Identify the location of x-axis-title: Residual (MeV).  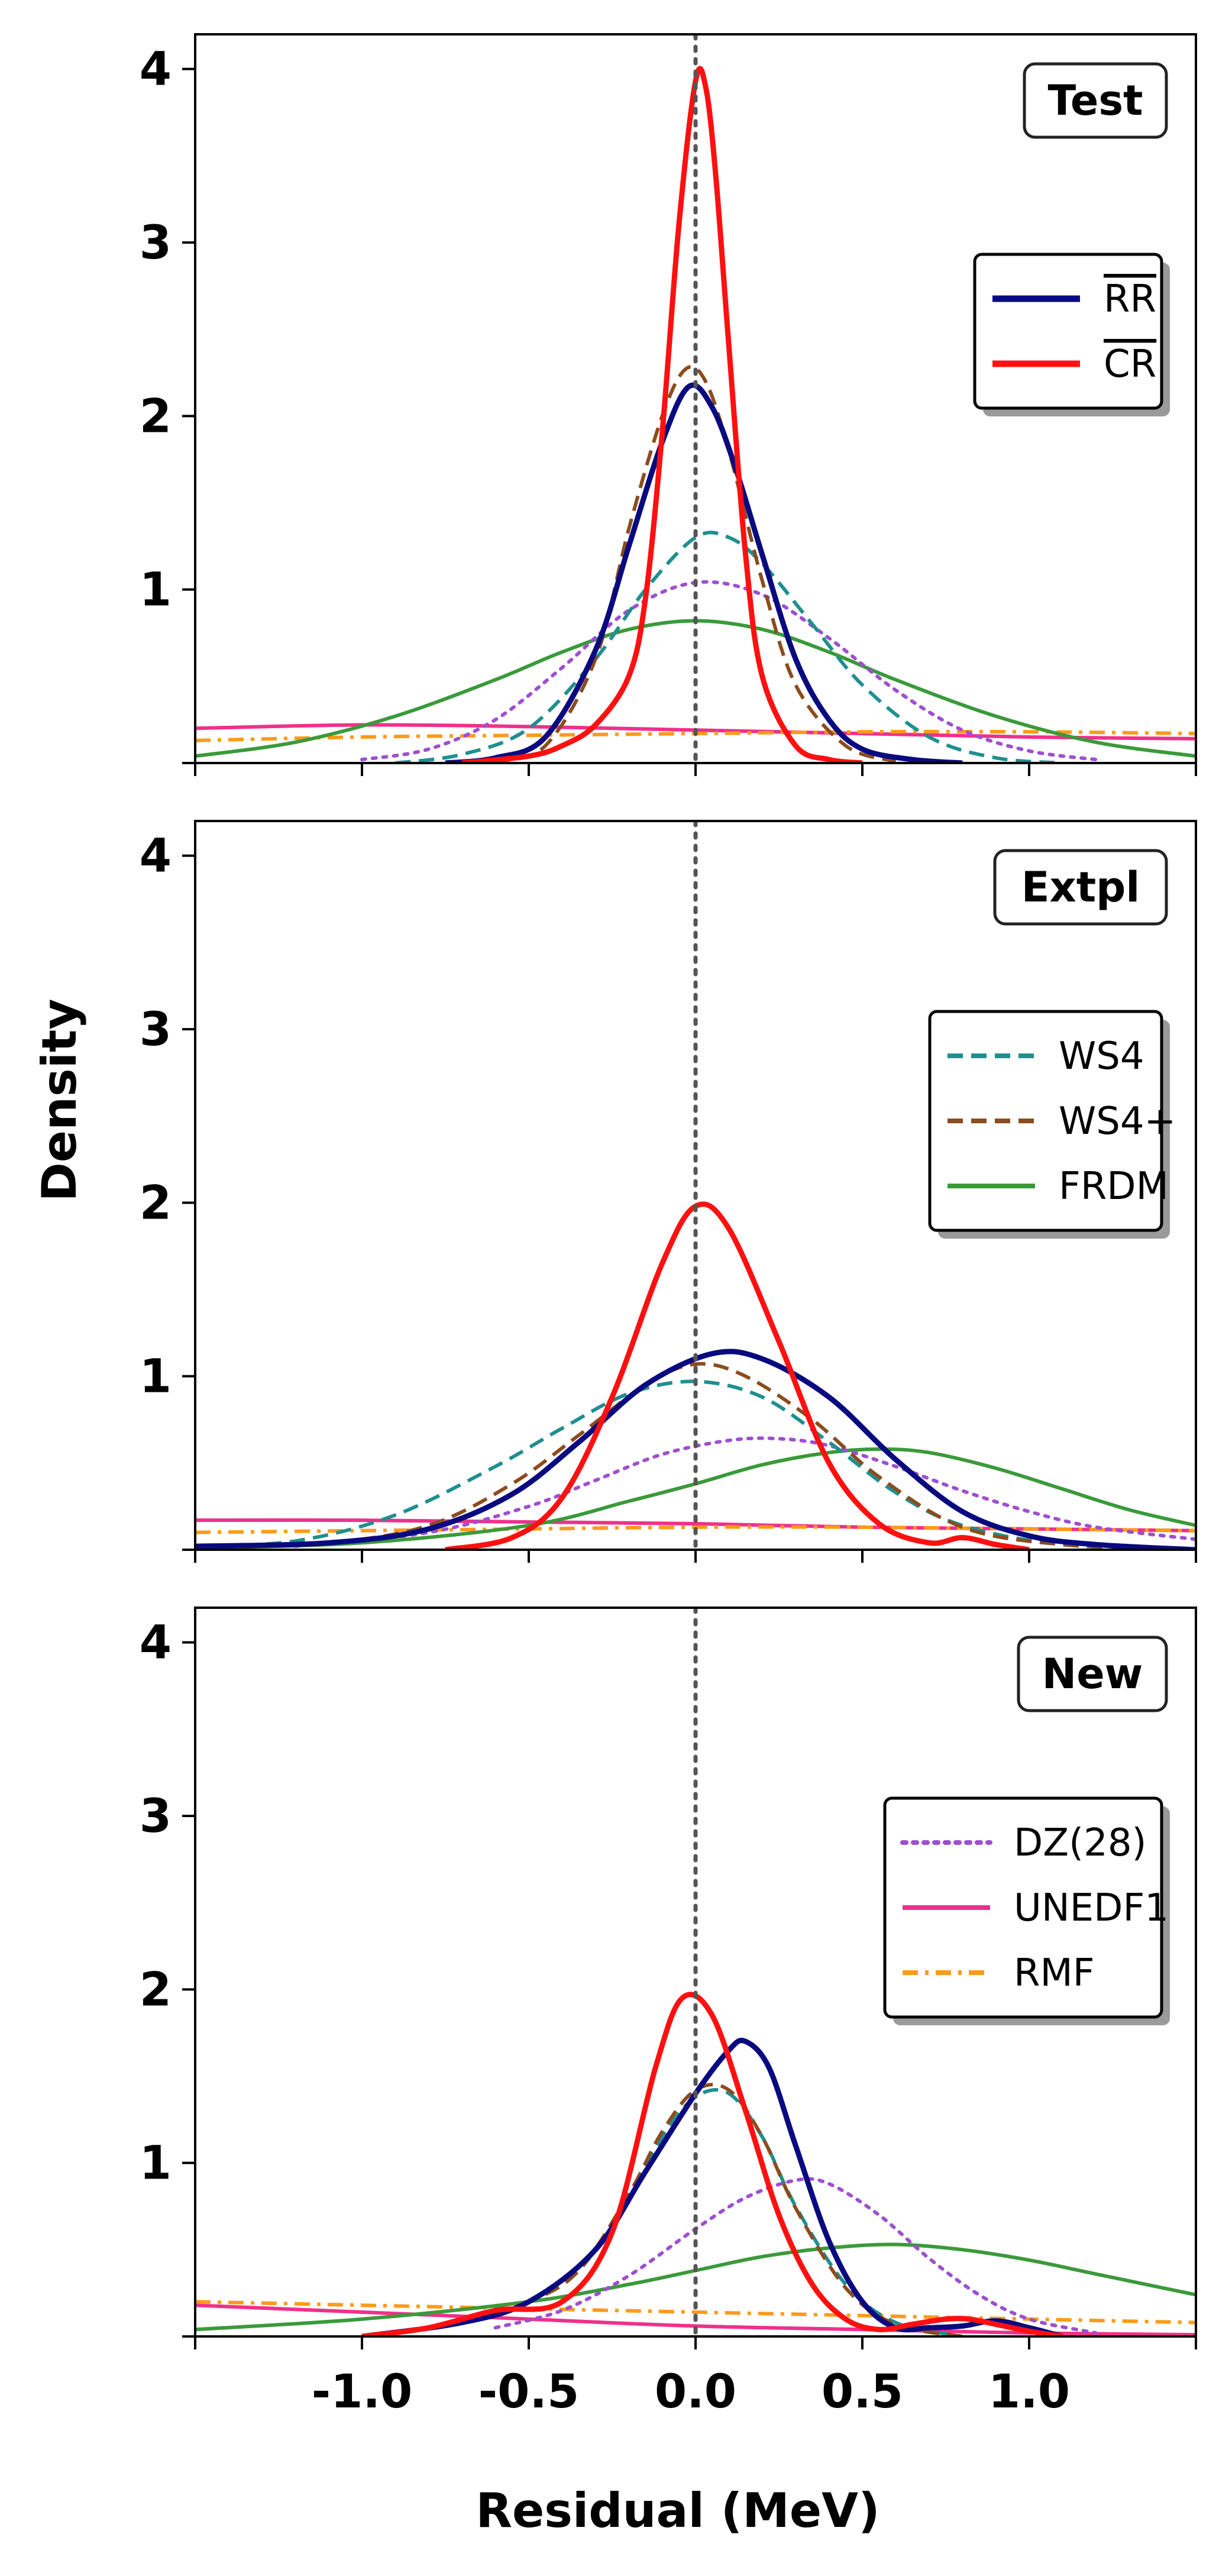
(677, 2510).